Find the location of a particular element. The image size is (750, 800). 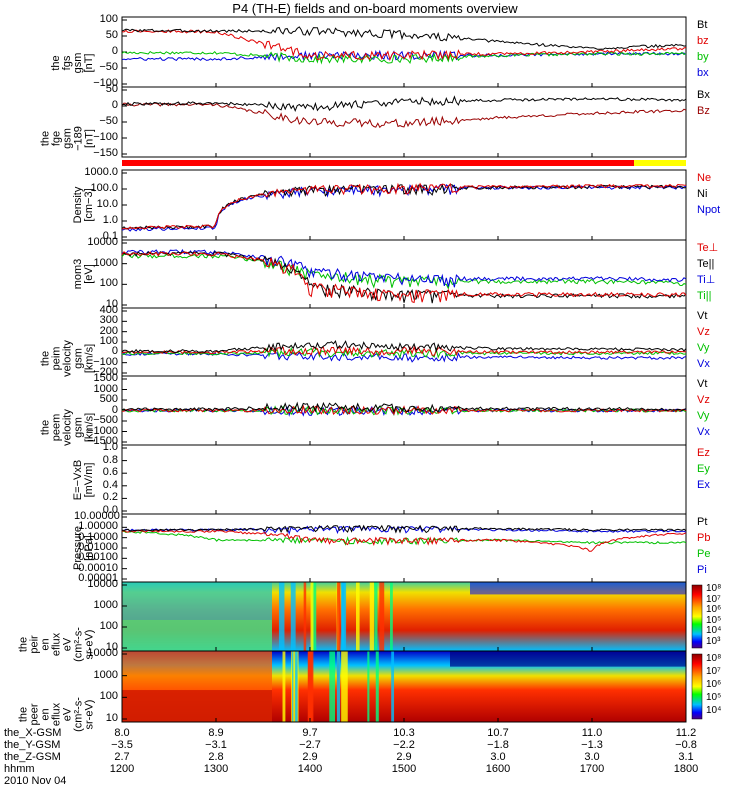

y-tick-label: 100.0 is located at coordinates (104, 188).